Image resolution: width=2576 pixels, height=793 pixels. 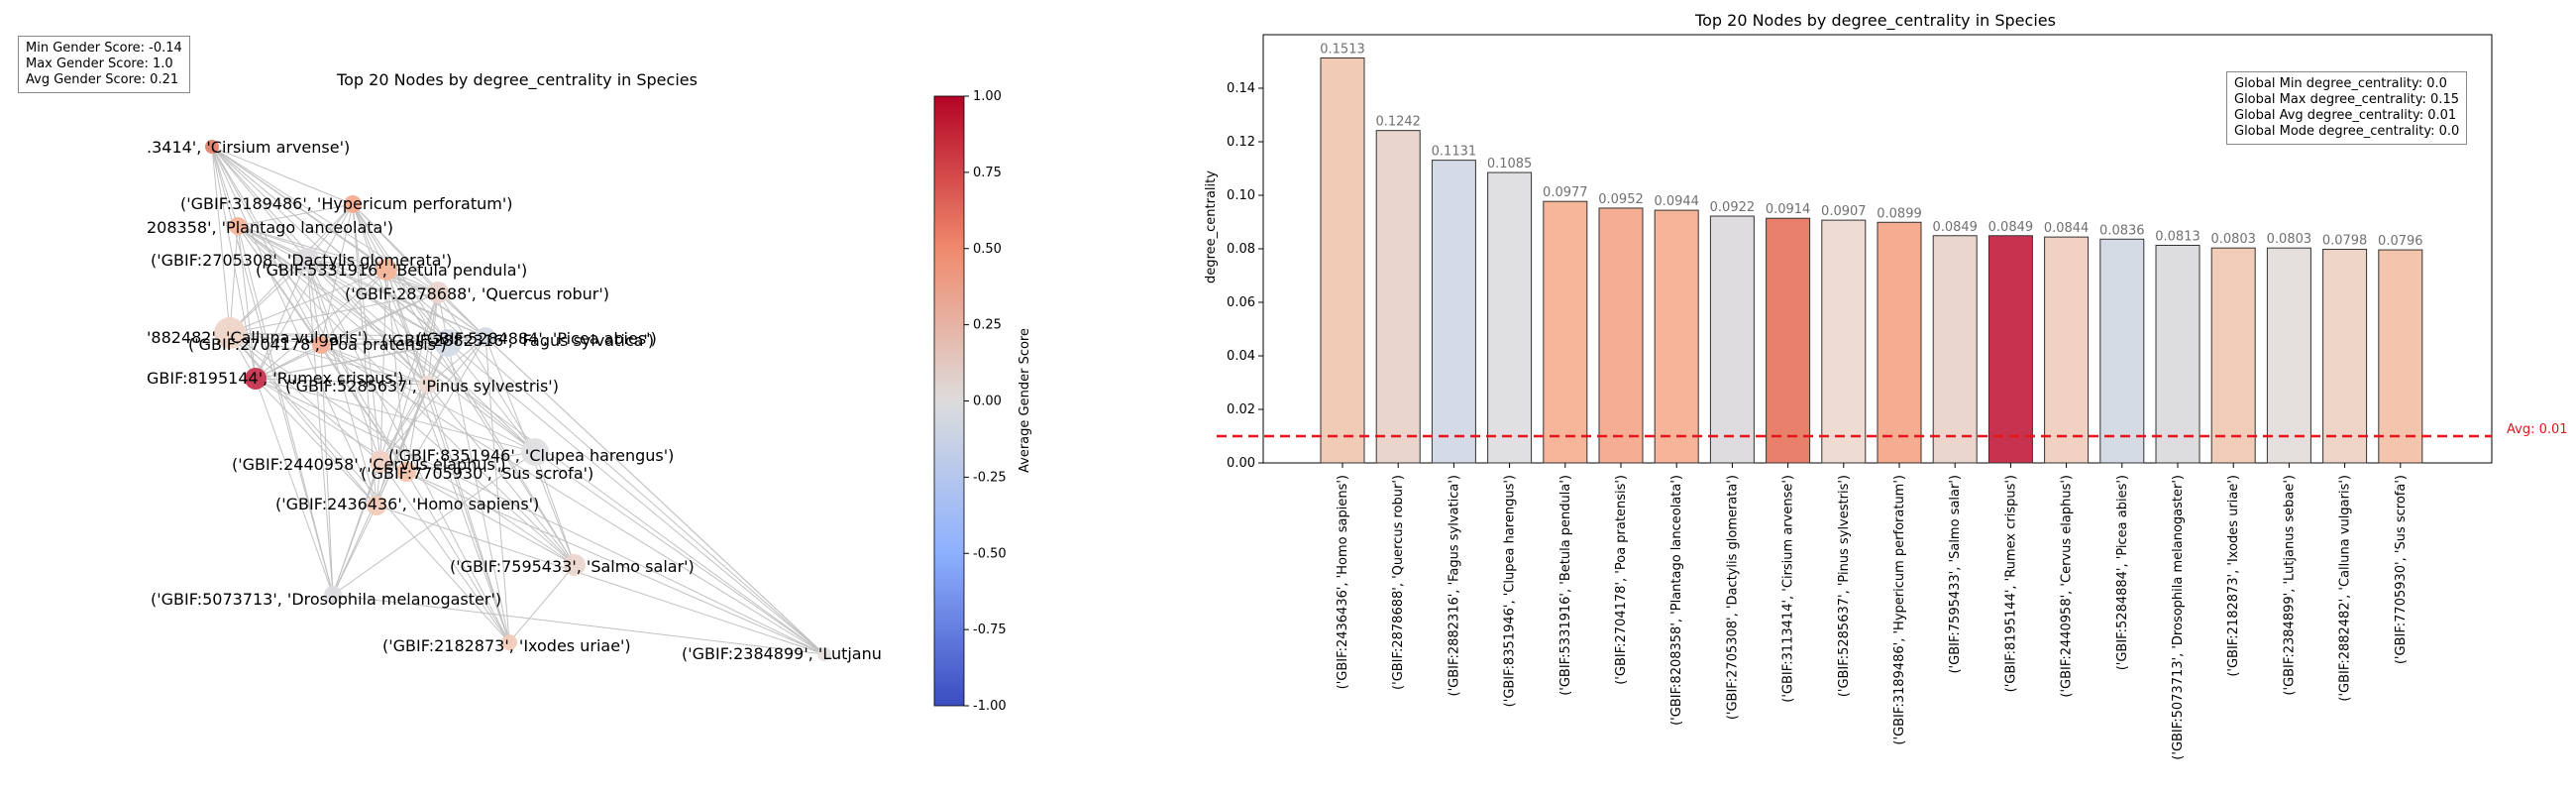 What do you see at coordinates (1900, 610) in the screenshot?
I see `x-tick-label: ('GBIF:3189486', 'Hypericum perforatum')` at bounding box center [1900, 610].